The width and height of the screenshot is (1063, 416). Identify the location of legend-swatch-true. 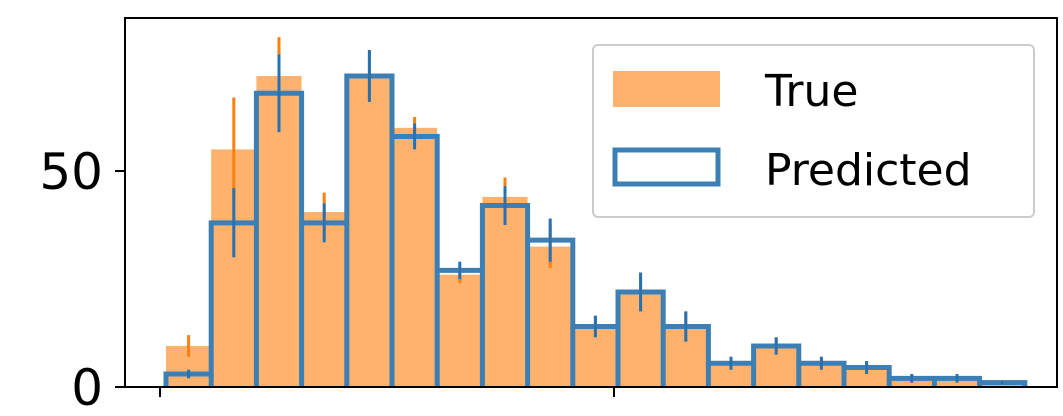
(666, 89).